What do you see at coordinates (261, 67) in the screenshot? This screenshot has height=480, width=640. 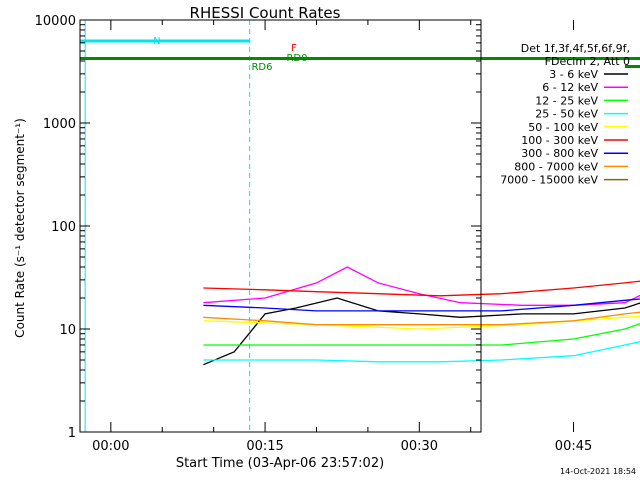 I see `state-label-rd6: RD6` at bounding box center [261, 67].